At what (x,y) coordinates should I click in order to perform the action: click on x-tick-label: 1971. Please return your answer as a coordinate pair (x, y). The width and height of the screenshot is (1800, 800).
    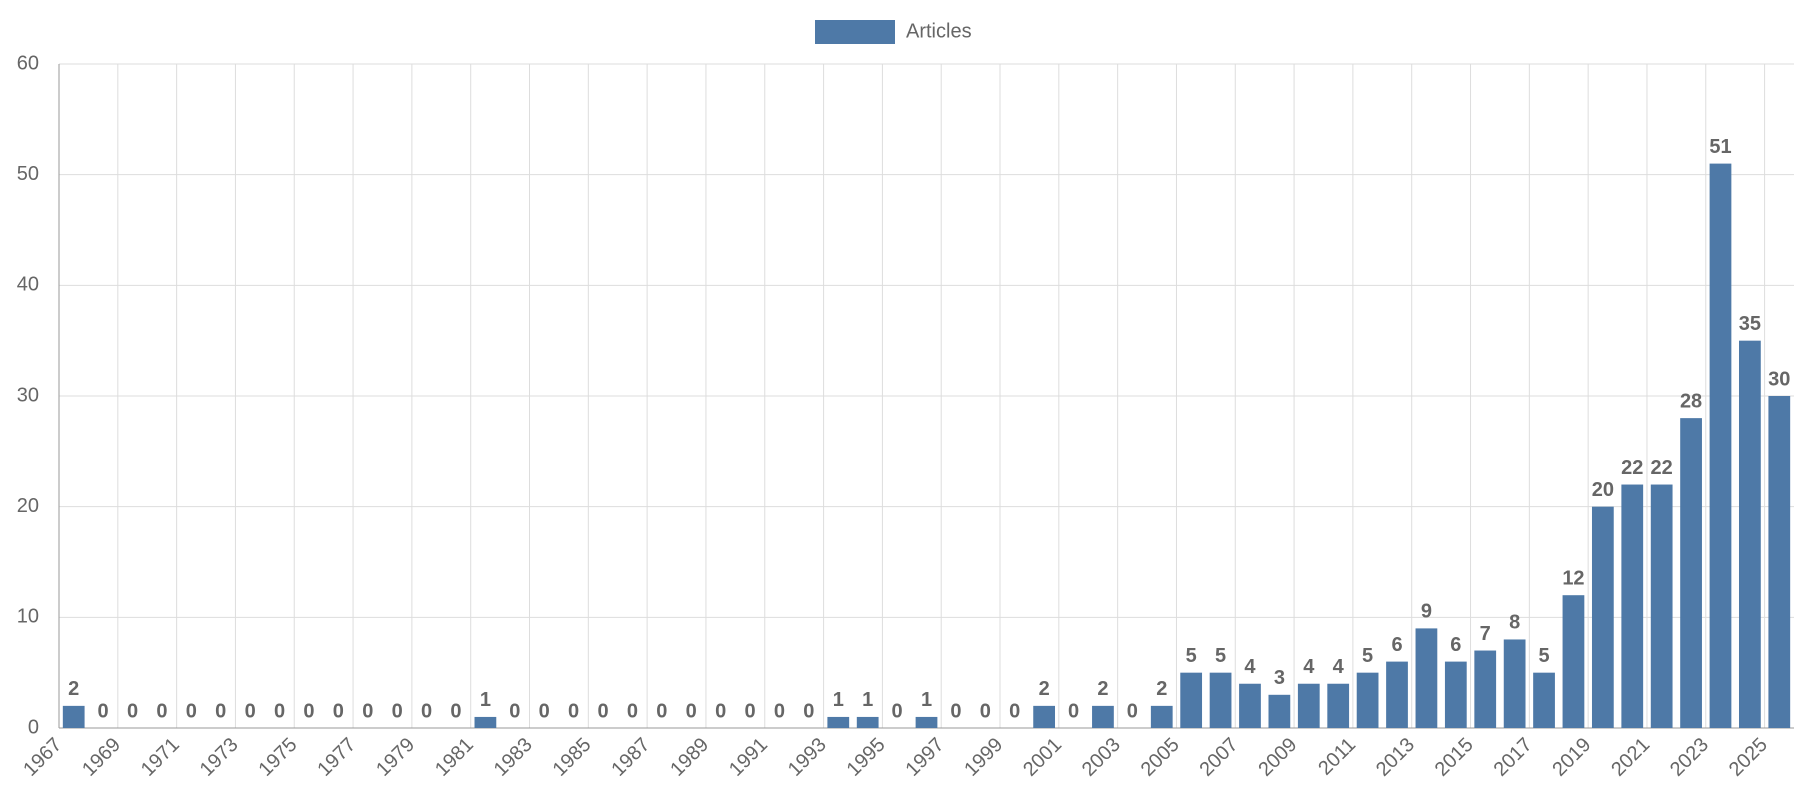
    Looking at the image, I should click on (160, 757).